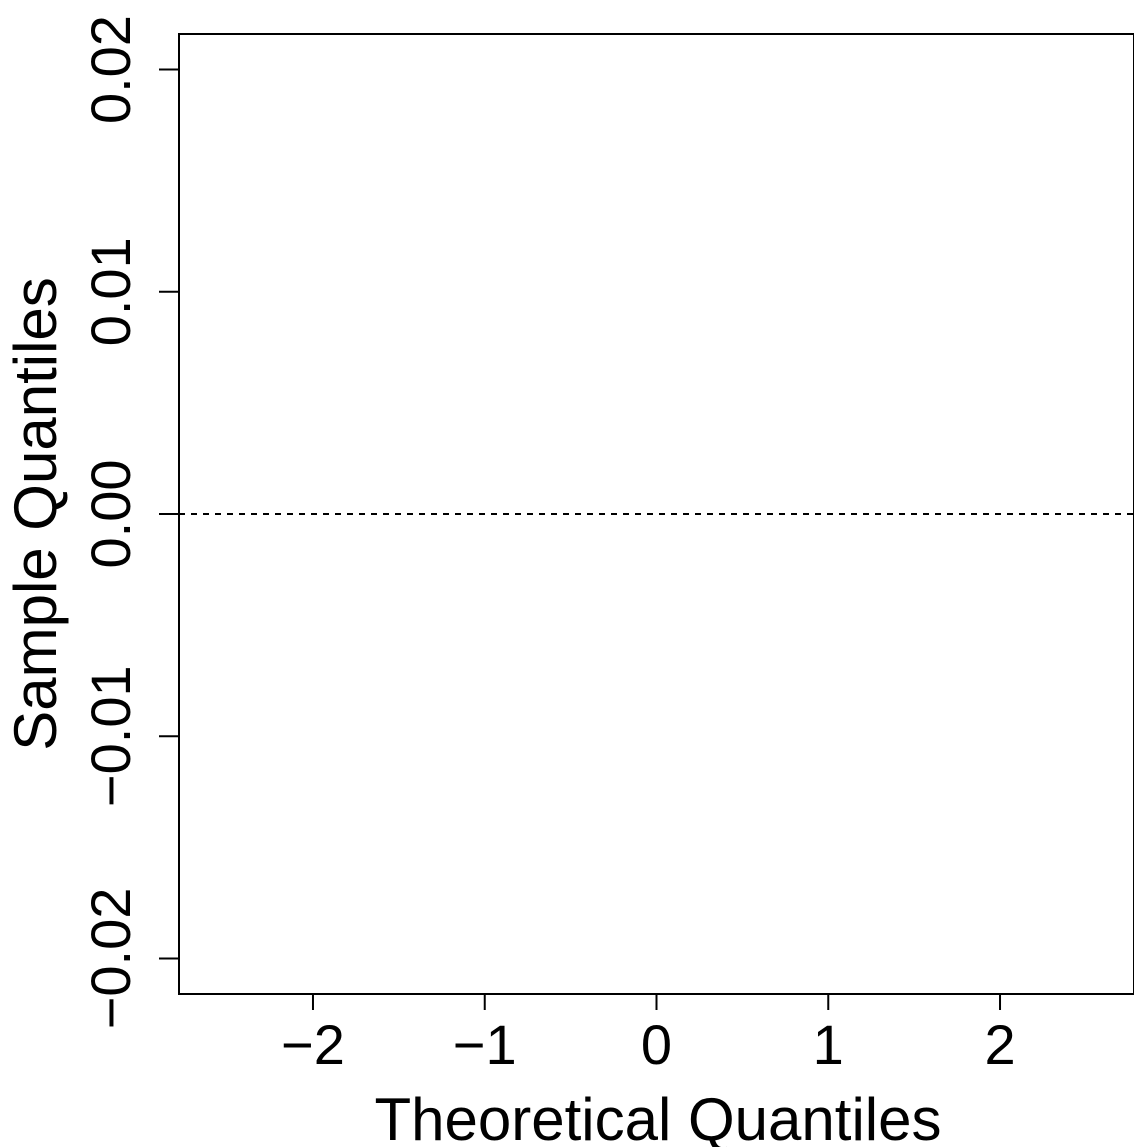 The width and height of the screenshot is (1134, 1147). I want to click on y-axis-title: Sample Quantiles, so click(35, 514).